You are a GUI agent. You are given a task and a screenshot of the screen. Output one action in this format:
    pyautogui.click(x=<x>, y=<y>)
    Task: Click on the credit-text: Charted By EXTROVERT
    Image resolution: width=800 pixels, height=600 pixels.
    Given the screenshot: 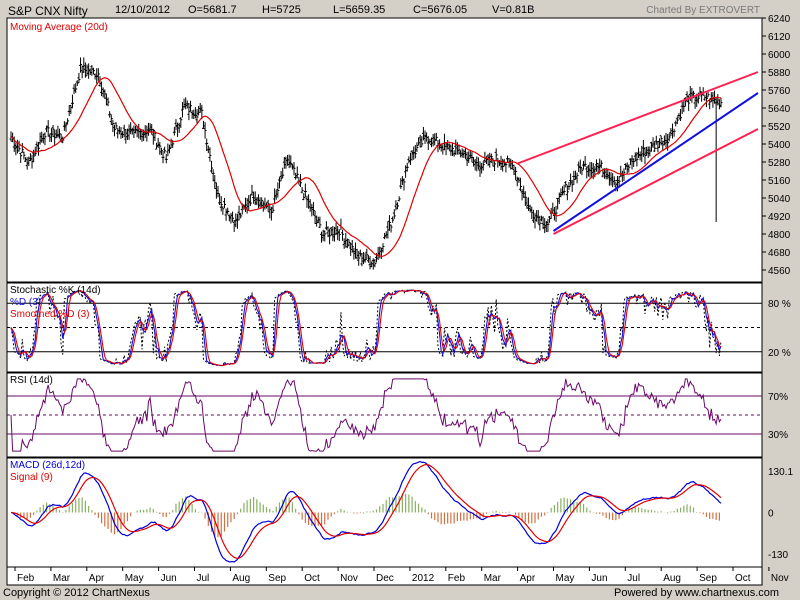 What is the action you would take?
    pyautogui.click(x=703, y=10)
    